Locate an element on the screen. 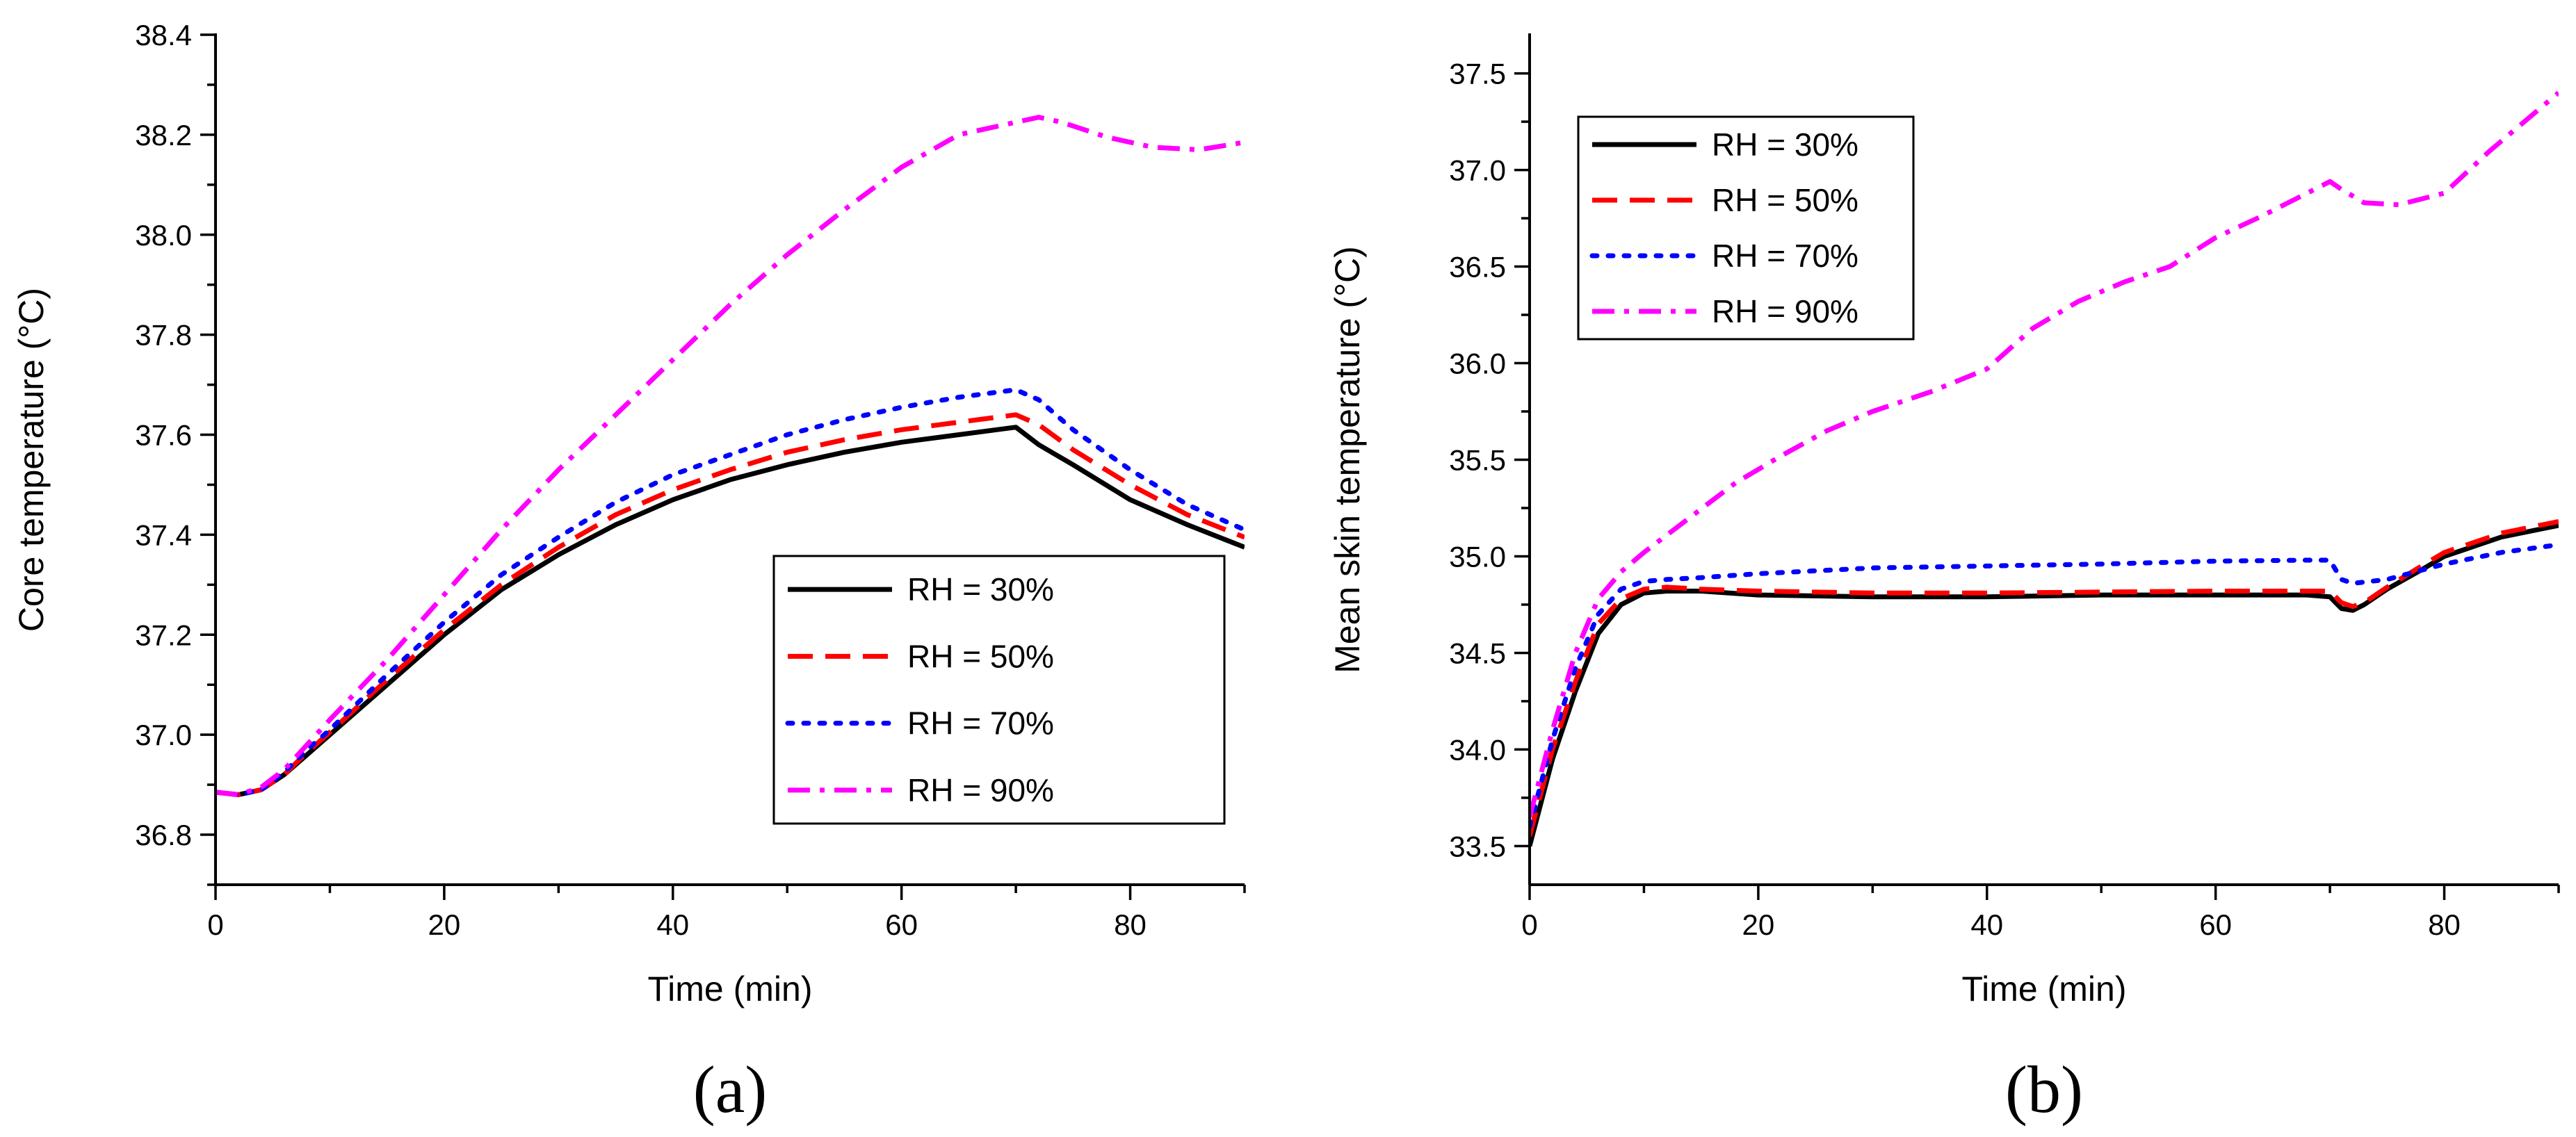 This screenshot has width=2576, height=1137. y-axis-label: Core temperature (°C) is located at coordinates (31, 460).